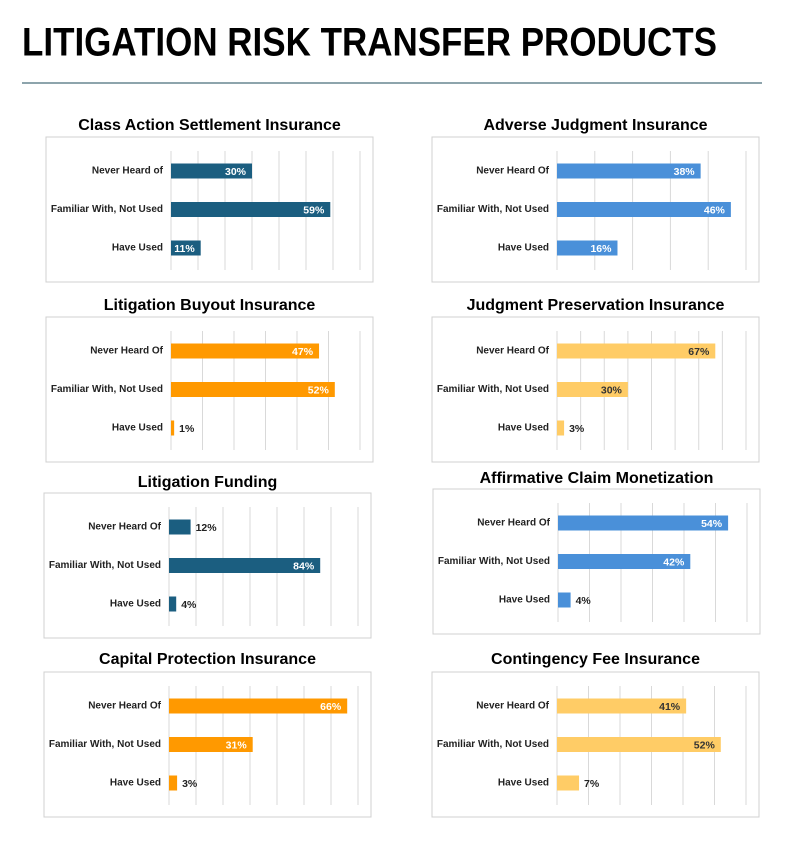  I want to click on value-label: 1%, so click(187, 429).